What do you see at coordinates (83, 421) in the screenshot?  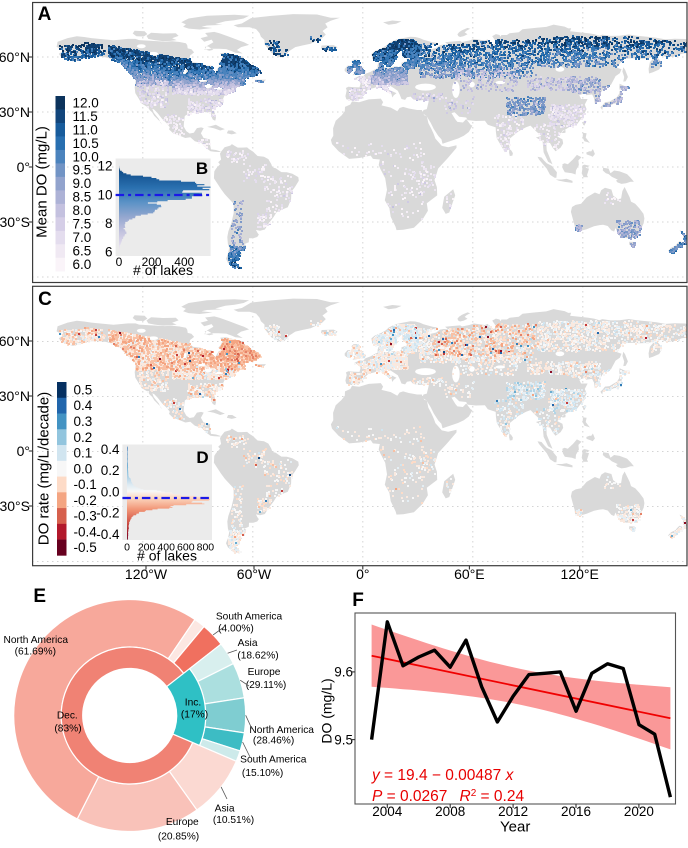 I see `svg-text: 0.3` at bounding box center [83, 421].